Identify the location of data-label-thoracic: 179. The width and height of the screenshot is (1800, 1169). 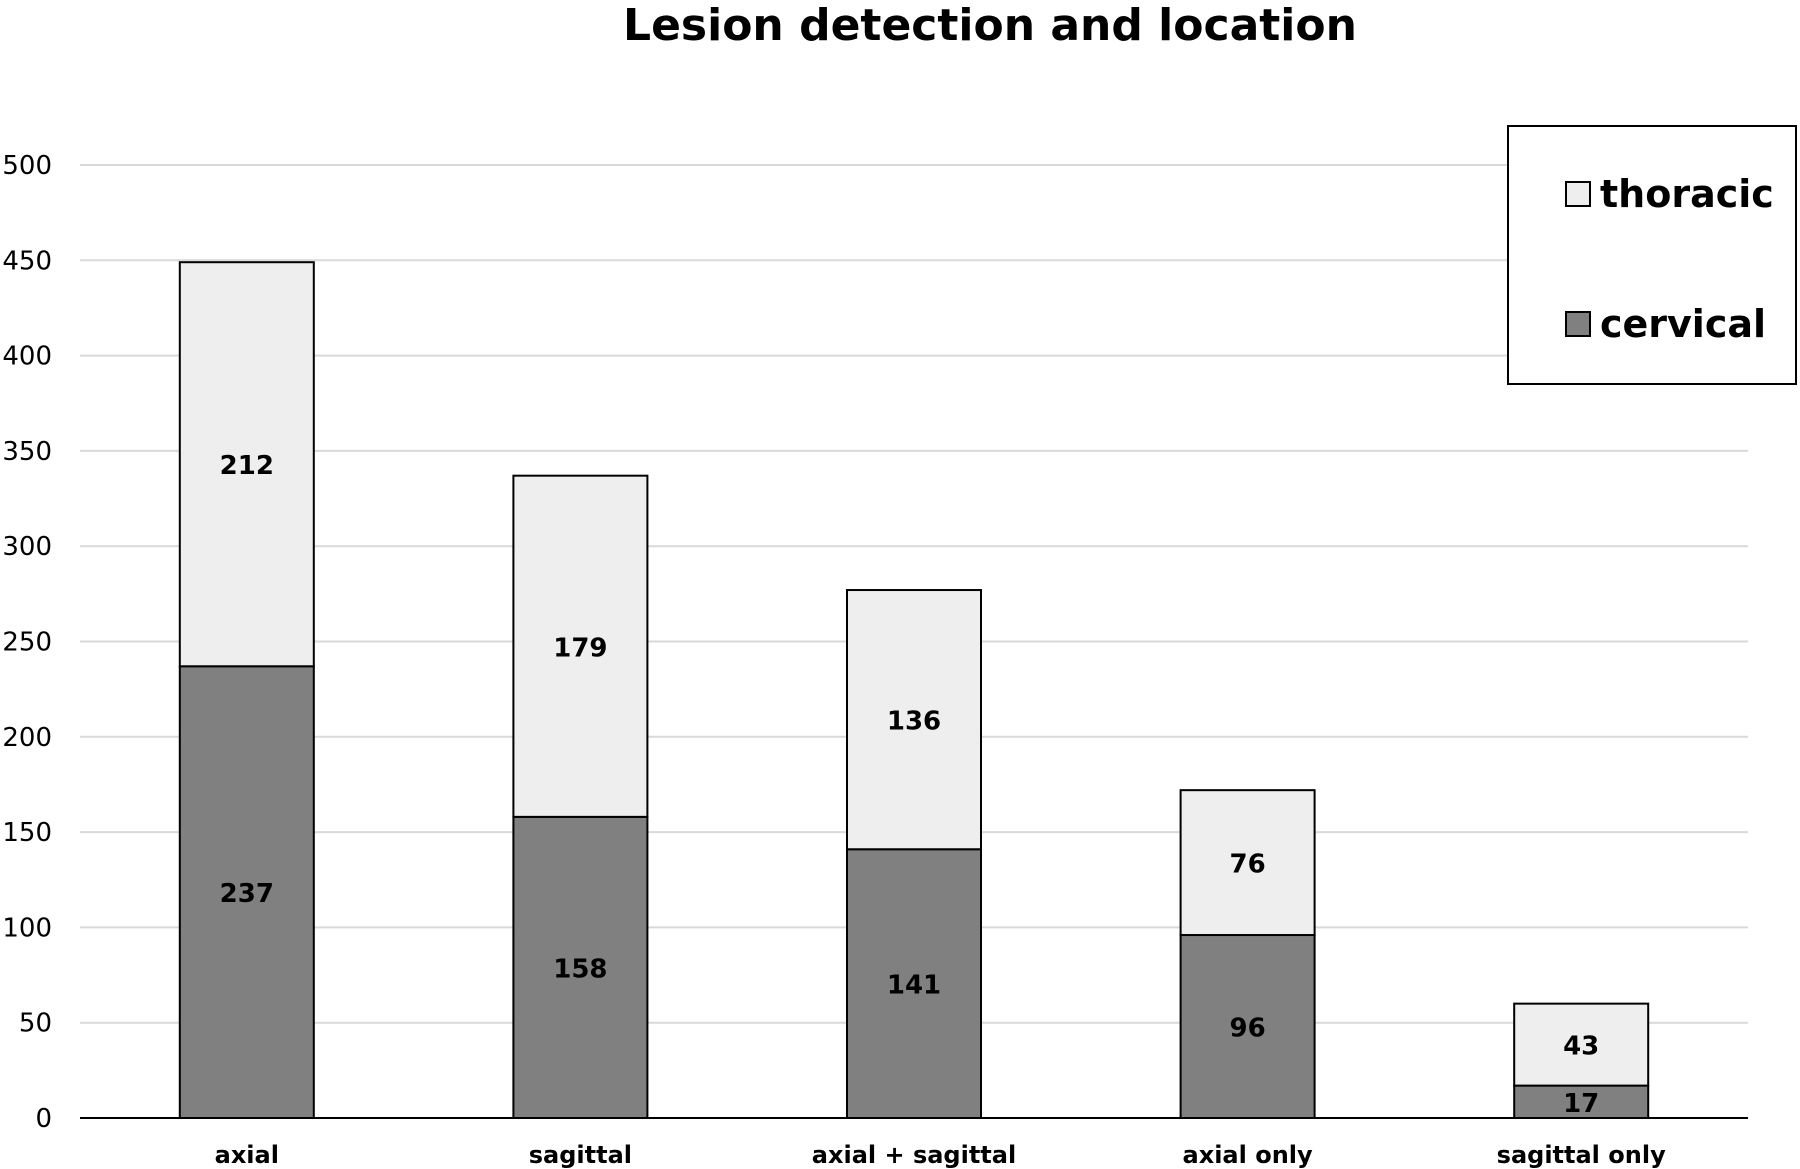
(580, 648).